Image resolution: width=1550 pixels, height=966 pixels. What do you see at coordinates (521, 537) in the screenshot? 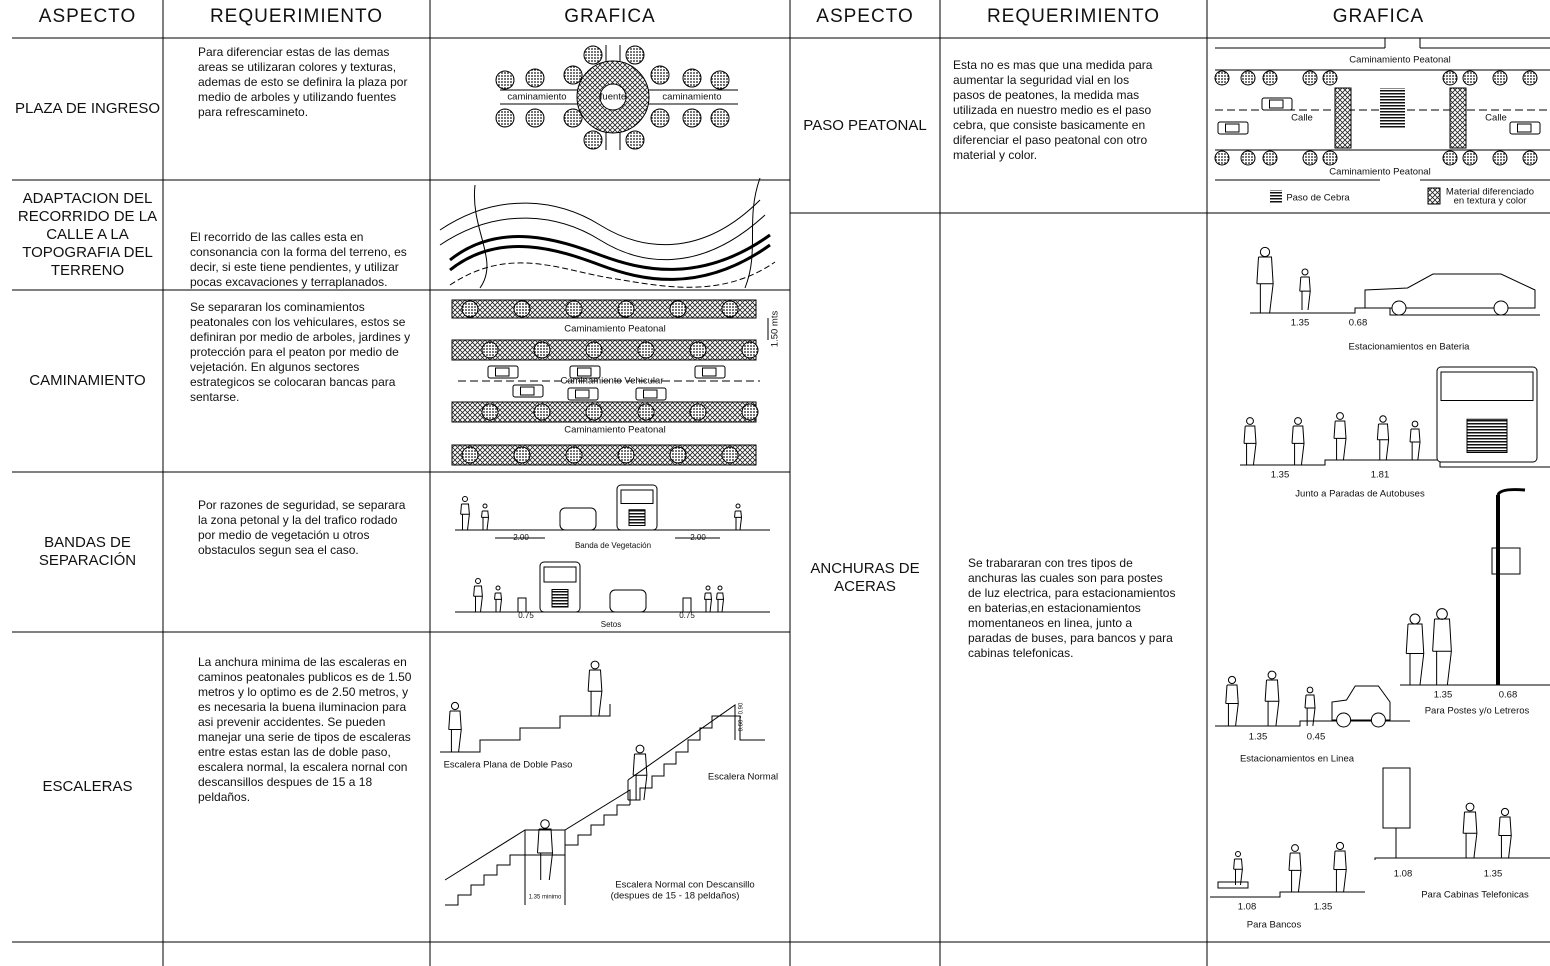
I see `graphic-label: 2.00` at bounding box center [521, 537].